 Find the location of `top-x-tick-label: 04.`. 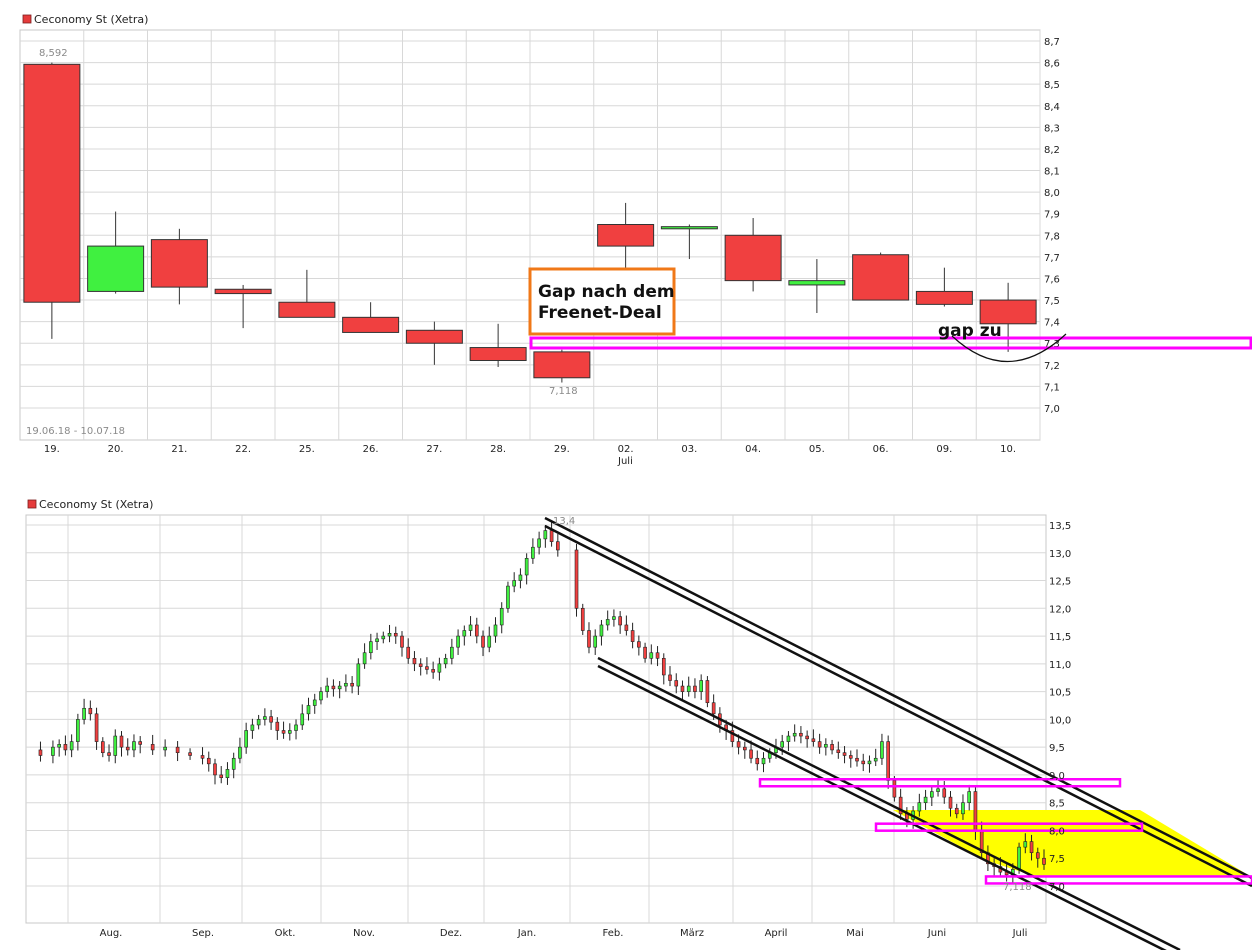

top-x-tick-label: 04. is located at coordinates (753, 449).